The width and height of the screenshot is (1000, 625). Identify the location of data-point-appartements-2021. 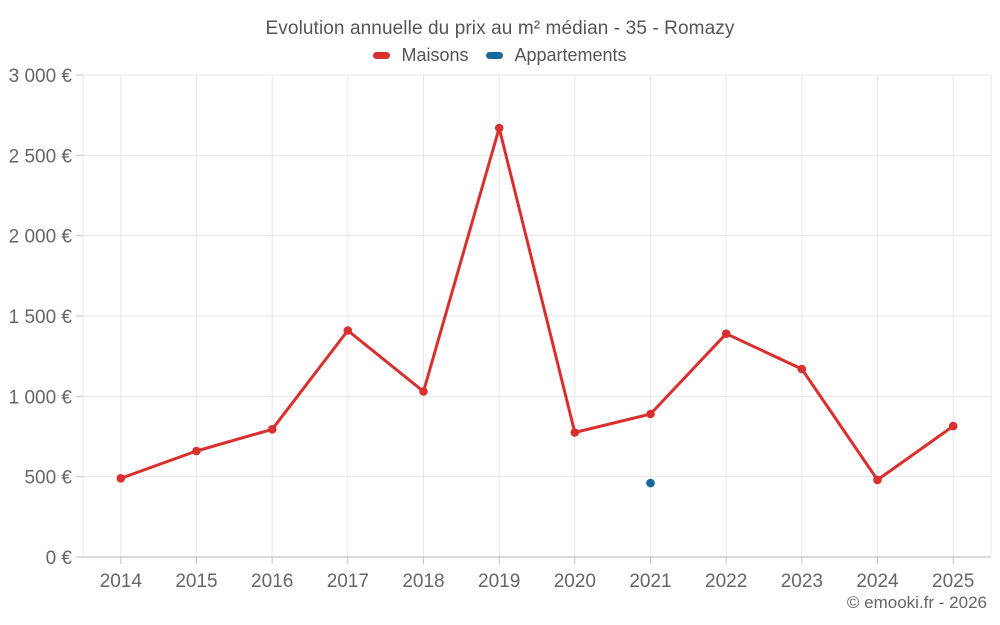
(650, 483).